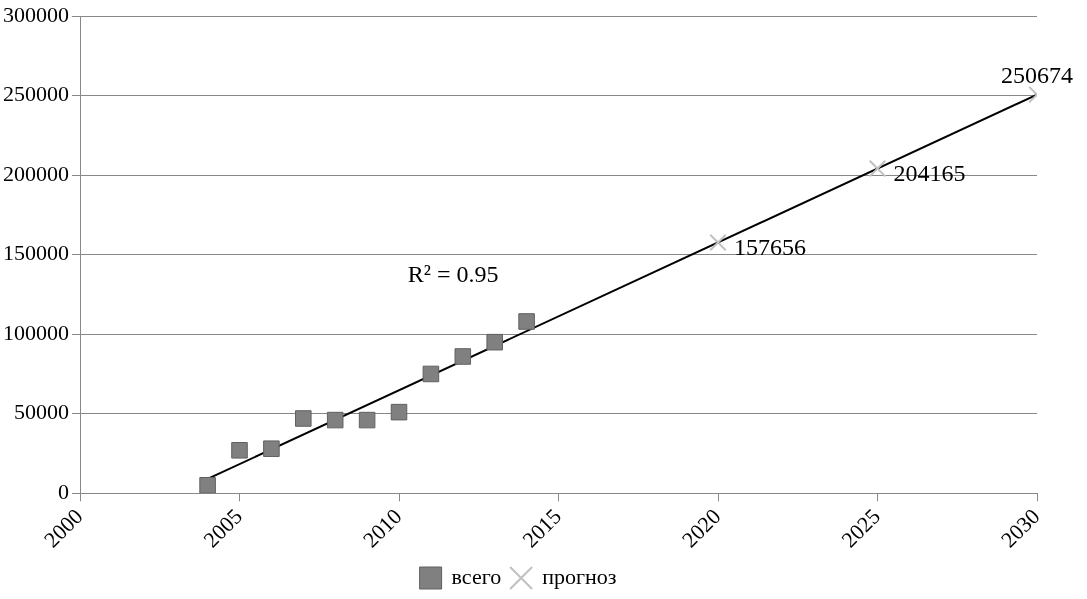  What do you see at coordinates (36, 253) in the screenshot?
I see `y-tick-label: 150000` at bounding box center [36, 253].